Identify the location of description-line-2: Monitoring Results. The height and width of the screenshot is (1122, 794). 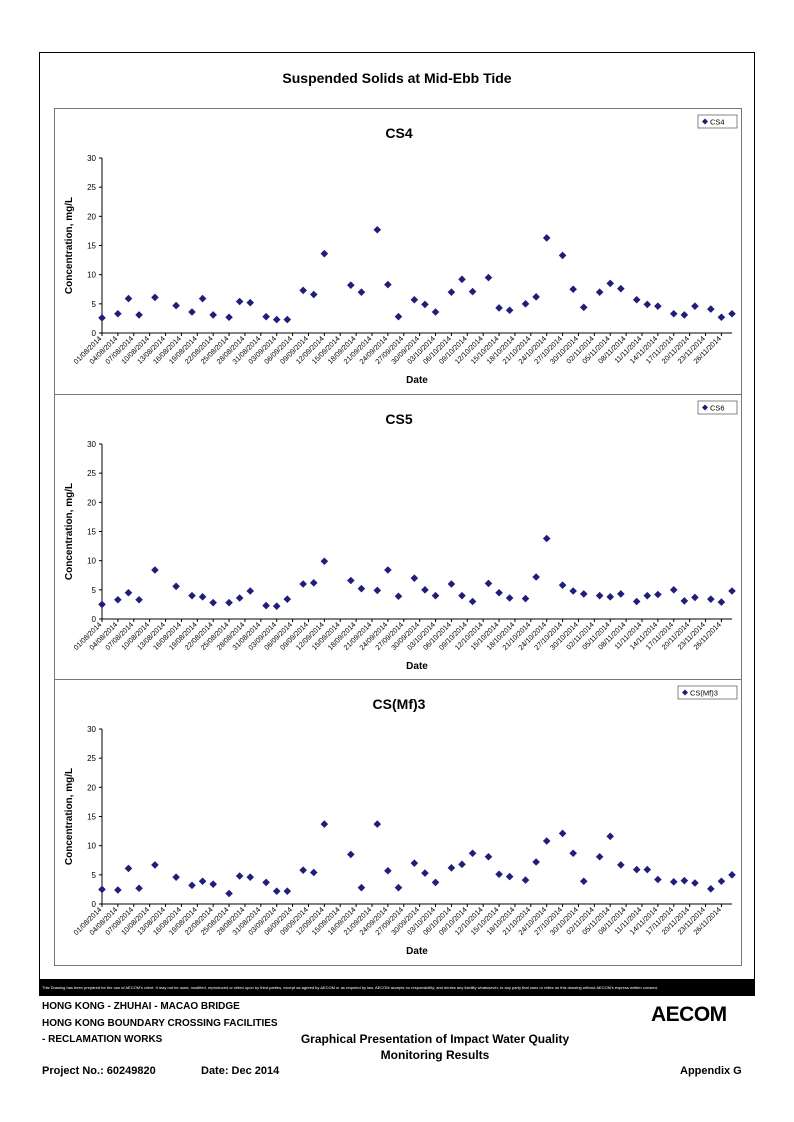
(435, 1055).